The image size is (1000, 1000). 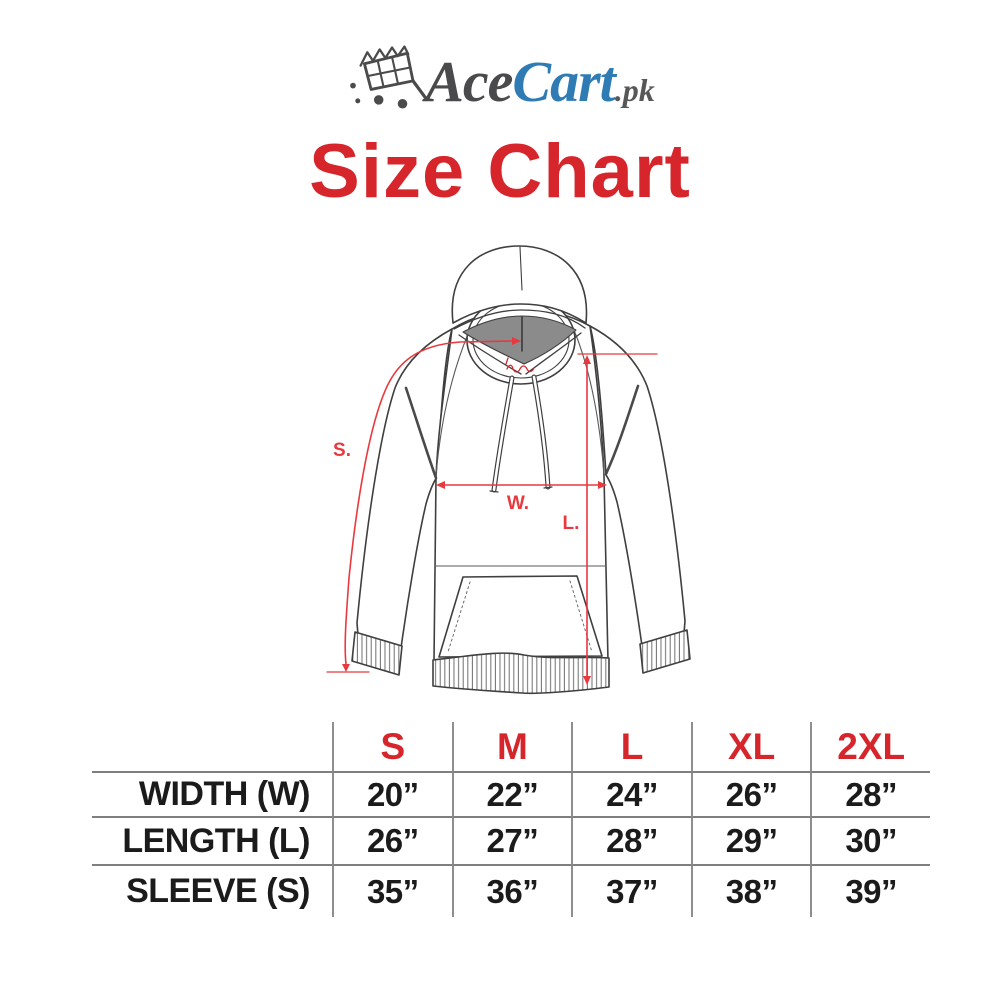 I want to click on width-value-2xl: 28”, so click(x=870, y=795).